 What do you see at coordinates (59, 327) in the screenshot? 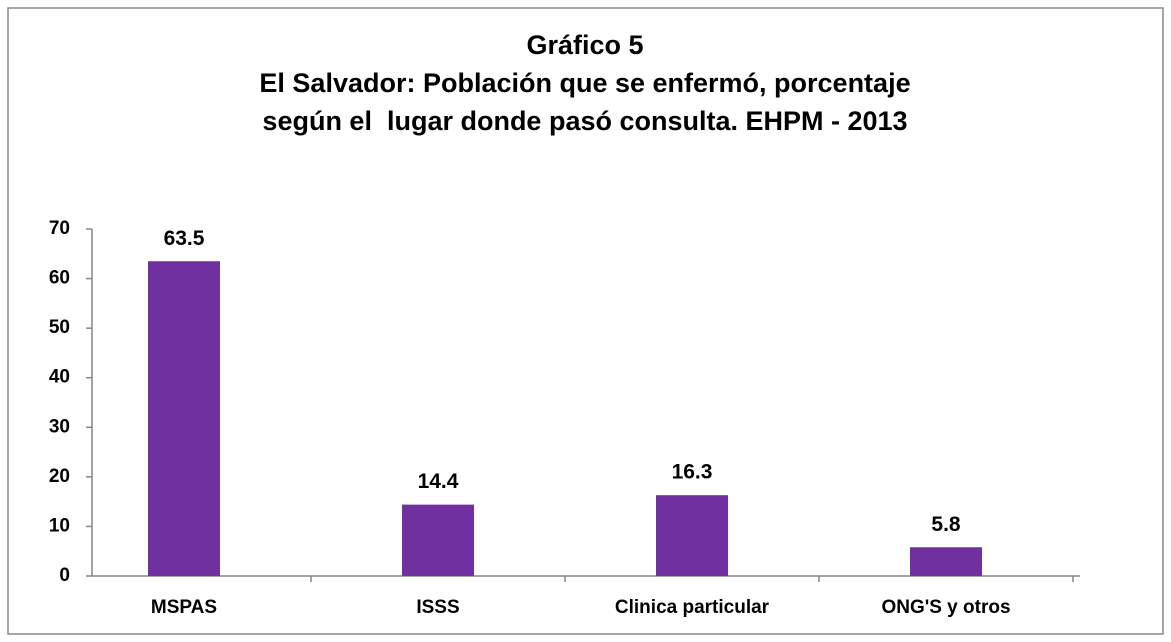
I see `y-tick-label: 50` at bounding box center [59, 327].